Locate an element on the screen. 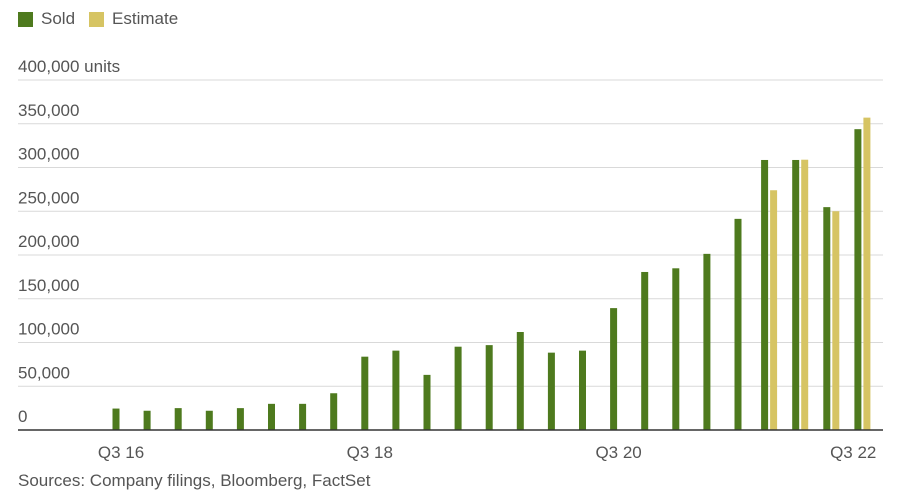  y-tick-label: 250,000 is located at coordinates (48, 197).